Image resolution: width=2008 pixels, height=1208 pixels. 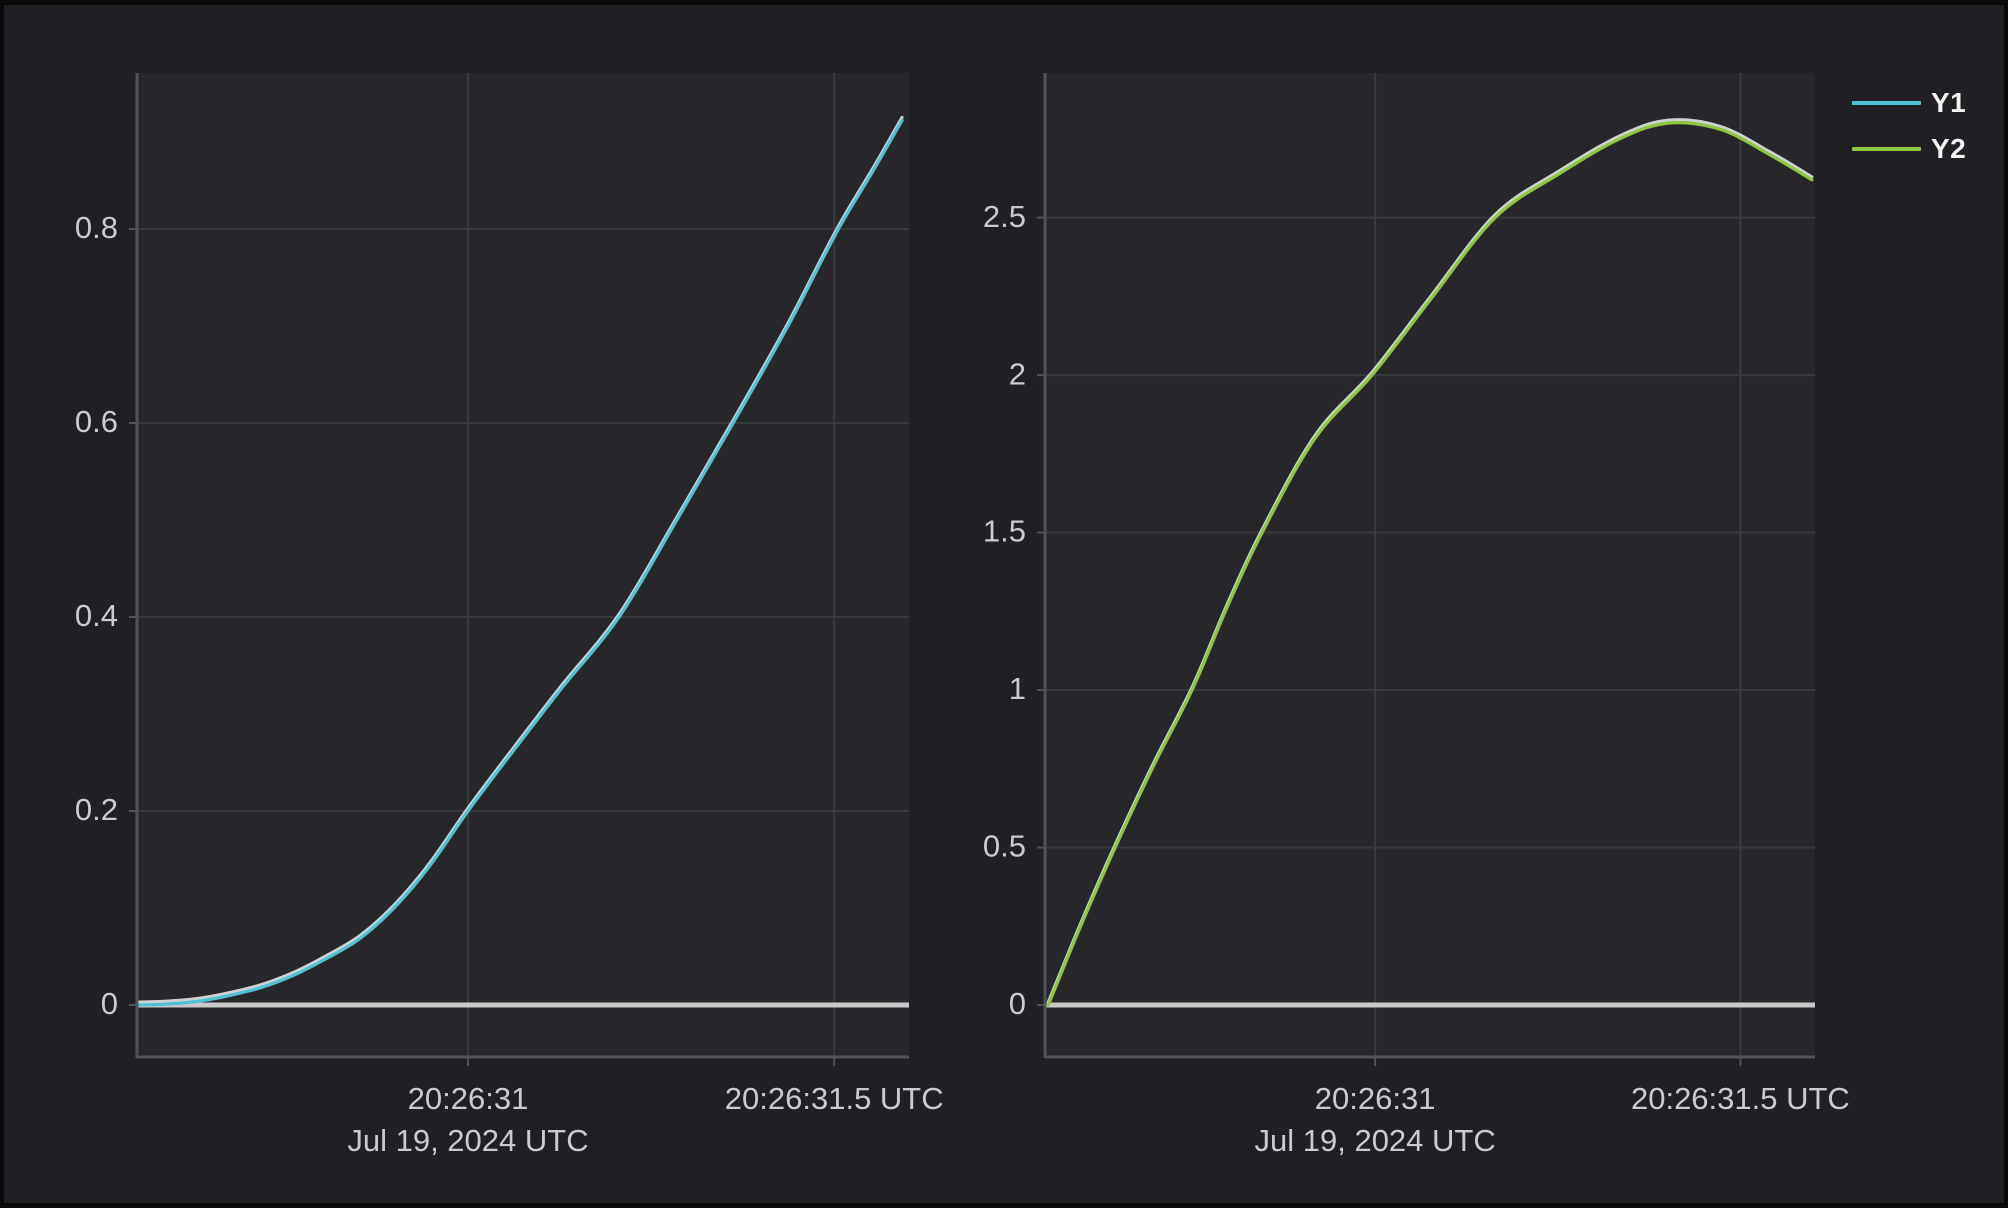 I want to click on y-tick-label: 0.5, so click(x=1004, y=846).